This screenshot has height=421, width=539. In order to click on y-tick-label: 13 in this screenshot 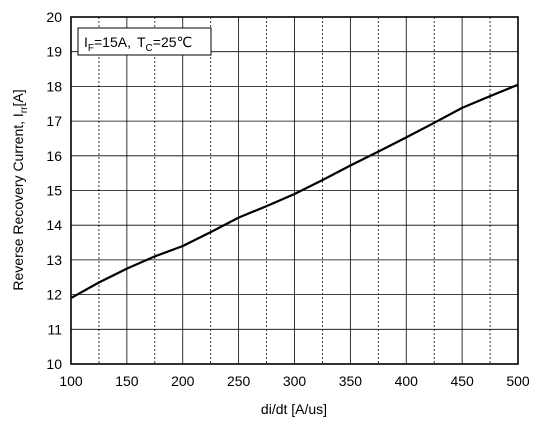, I will do `click(54, 260)`.